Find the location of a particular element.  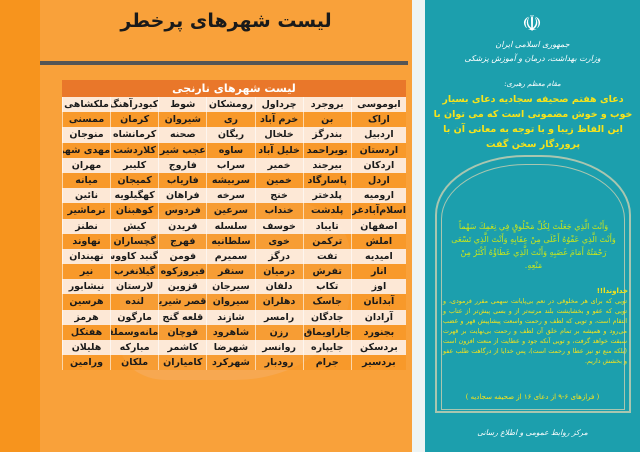

table-row: ارومیه پلدختر خنج سرخه فراهان کهگیلویه نائین is located at coordinates (233, 196).